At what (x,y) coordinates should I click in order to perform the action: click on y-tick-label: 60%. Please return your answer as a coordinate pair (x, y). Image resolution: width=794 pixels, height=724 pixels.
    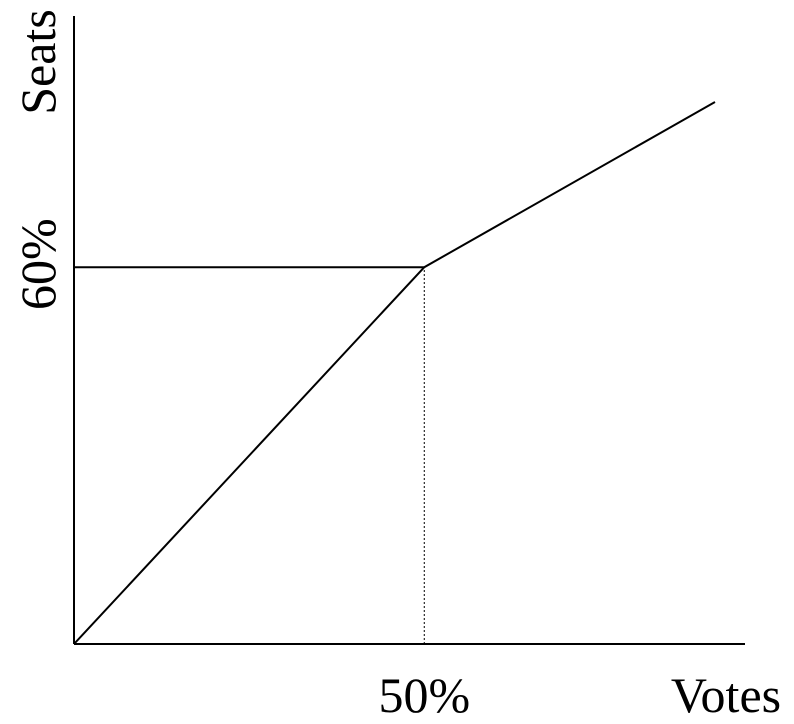
    Looking at the image, I should click on (38, 264).